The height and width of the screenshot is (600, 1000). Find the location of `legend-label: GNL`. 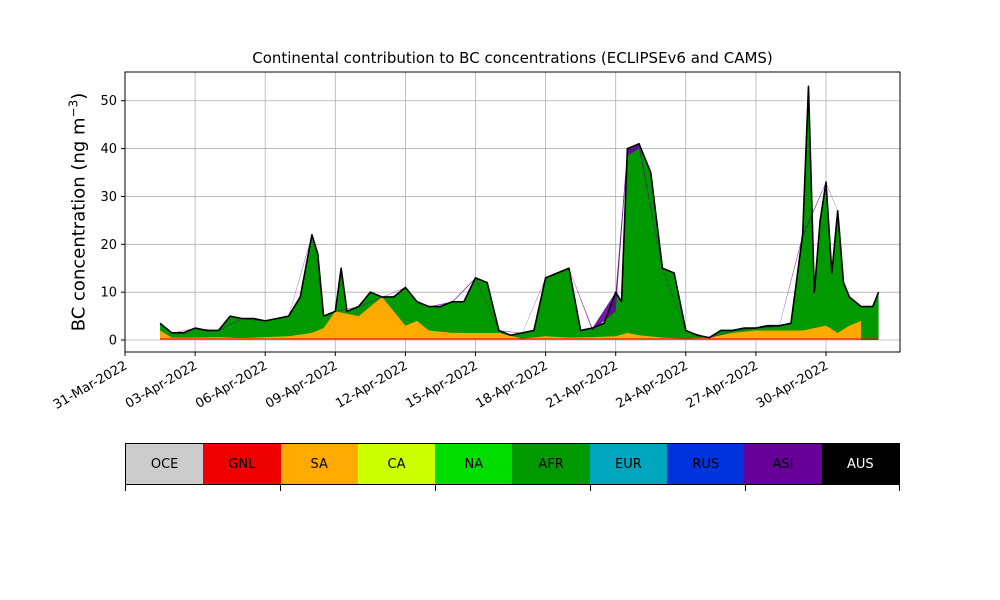

legend-label: GNL is located at coordinates (242, 464).